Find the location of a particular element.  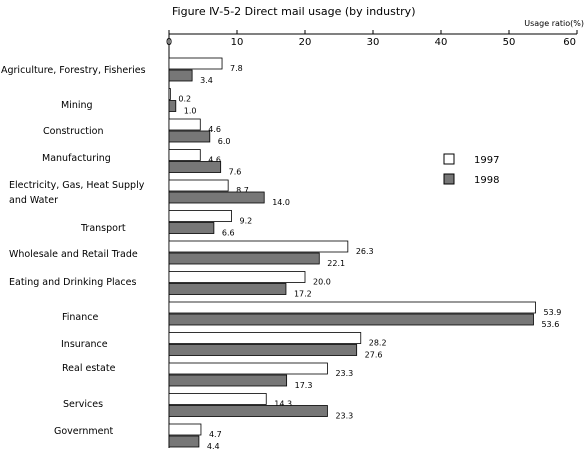

value-label-insurance-1998: 27.6 is located at coordinates (374, 355).